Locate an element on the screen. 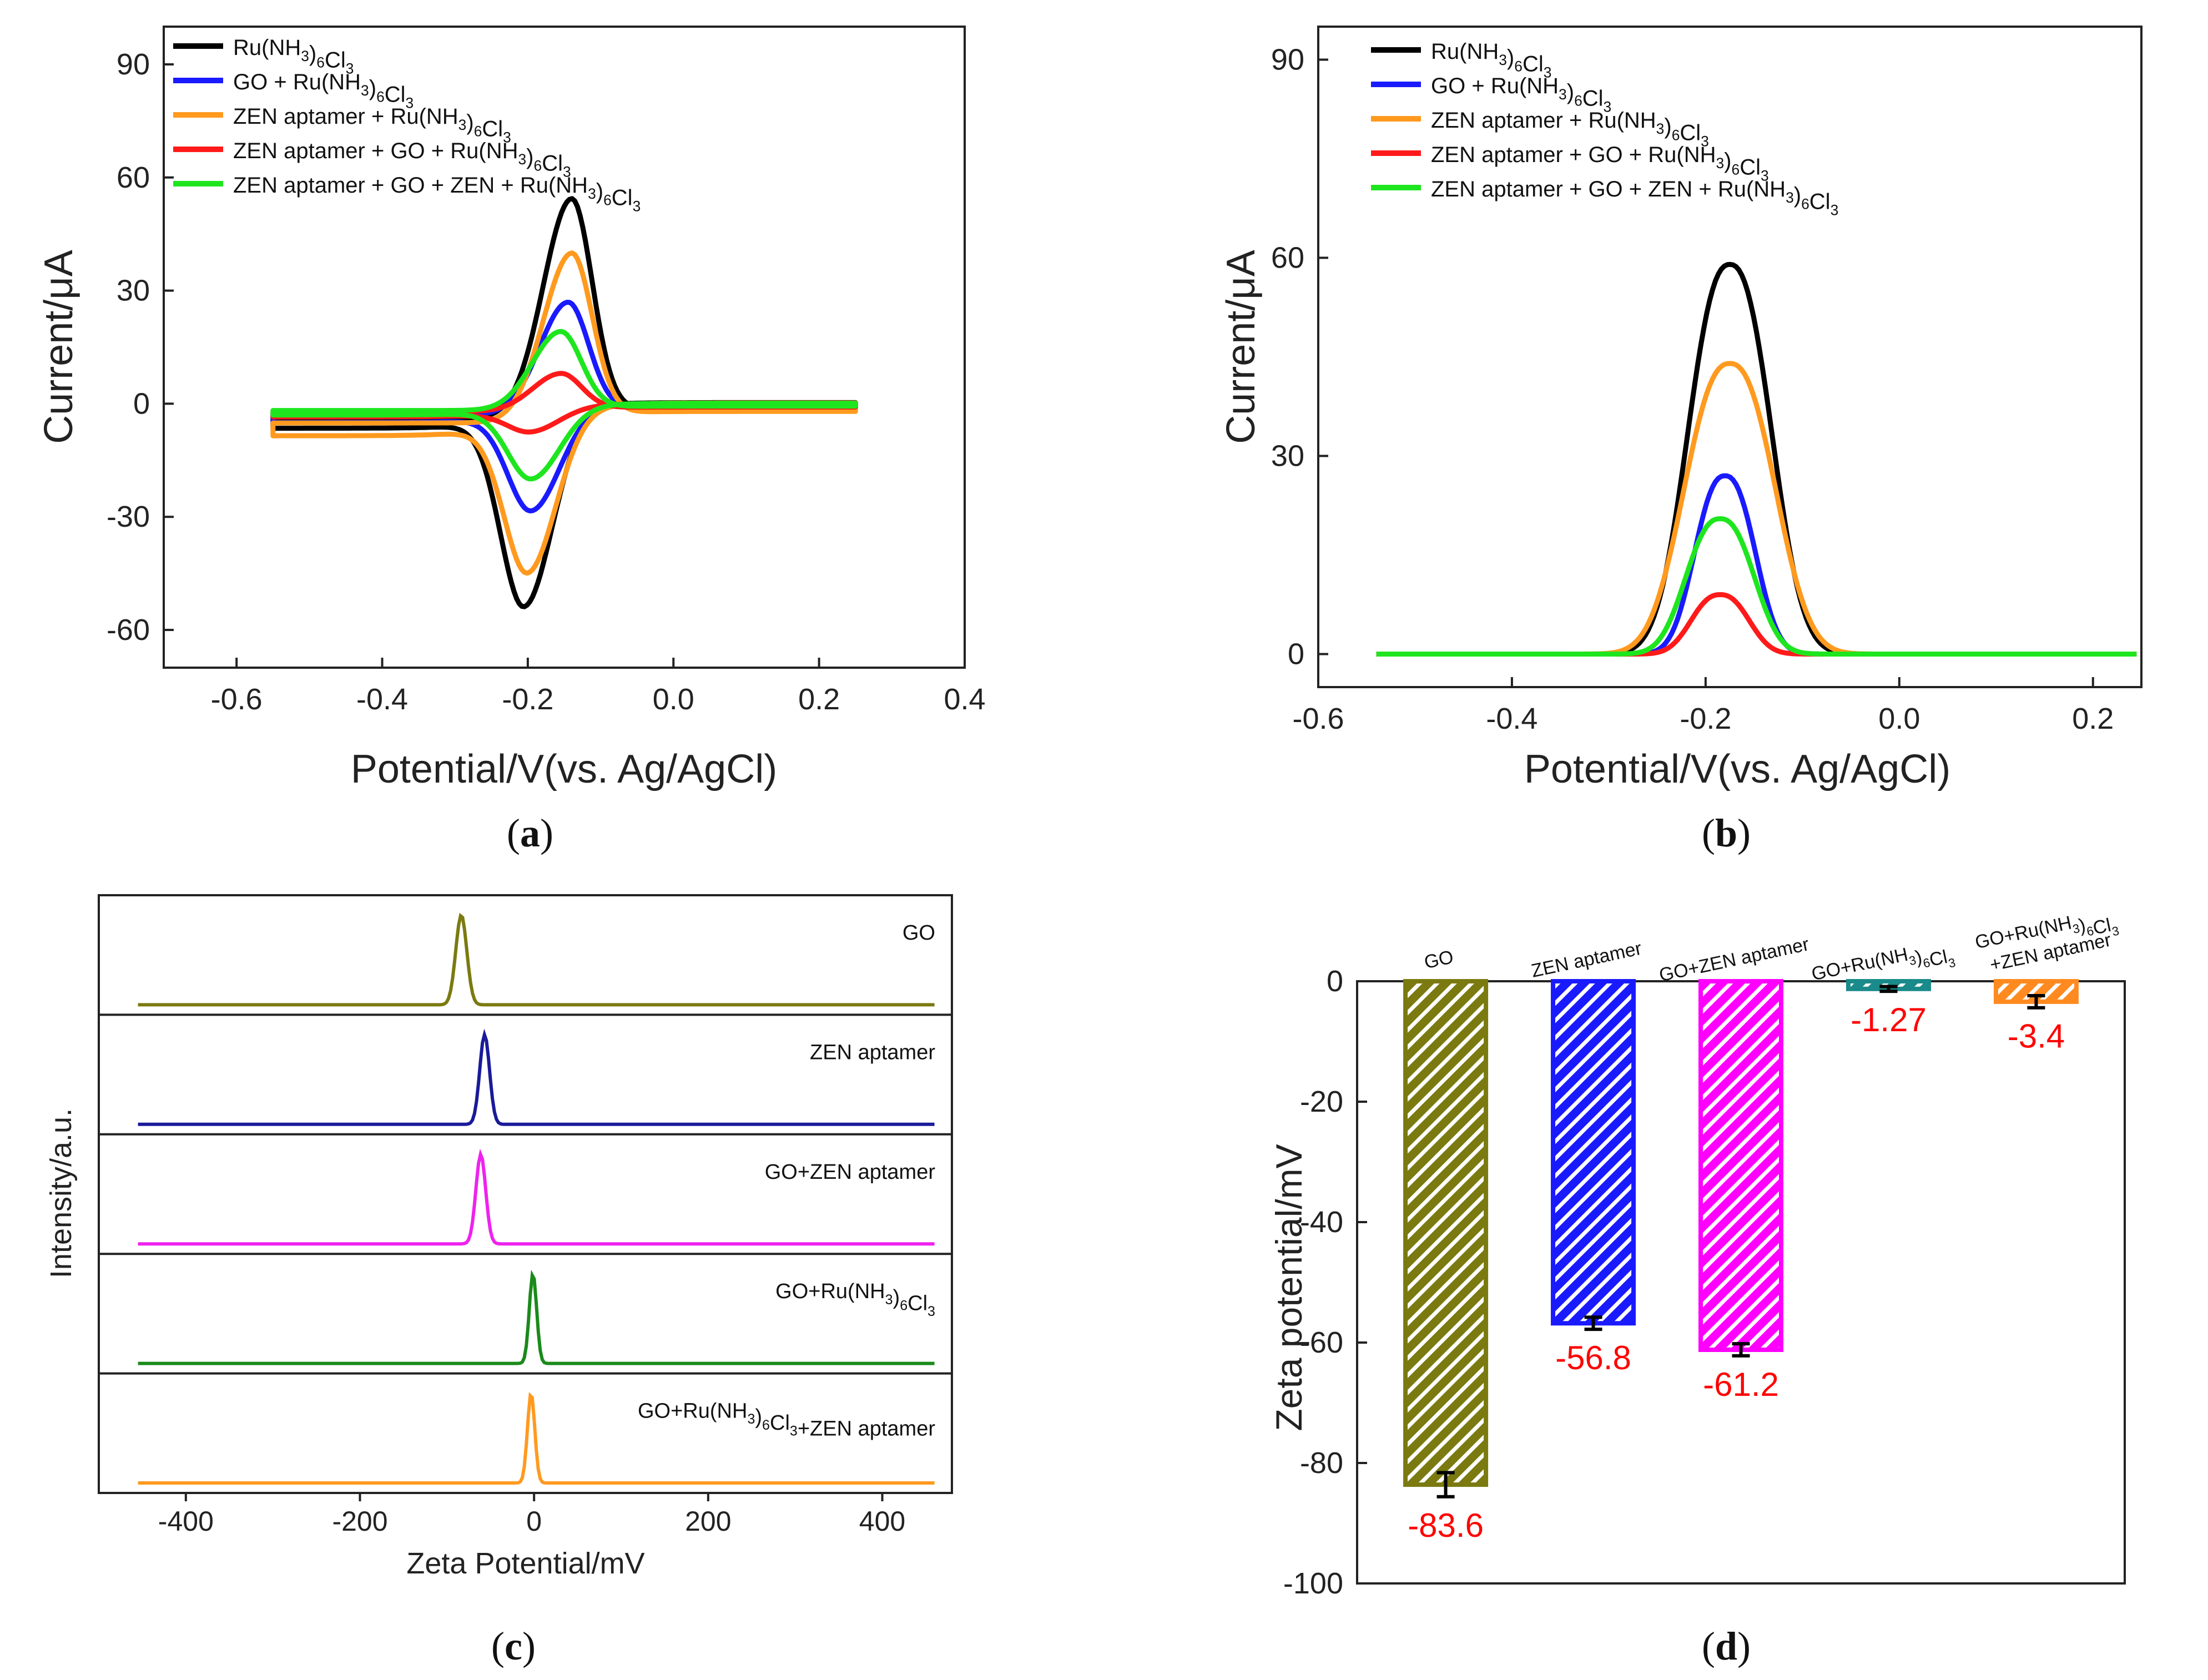 This screenshot has height=1680, width=2208. panel-b-y-tick-label: 30 is located at coordinates (1287, 456).